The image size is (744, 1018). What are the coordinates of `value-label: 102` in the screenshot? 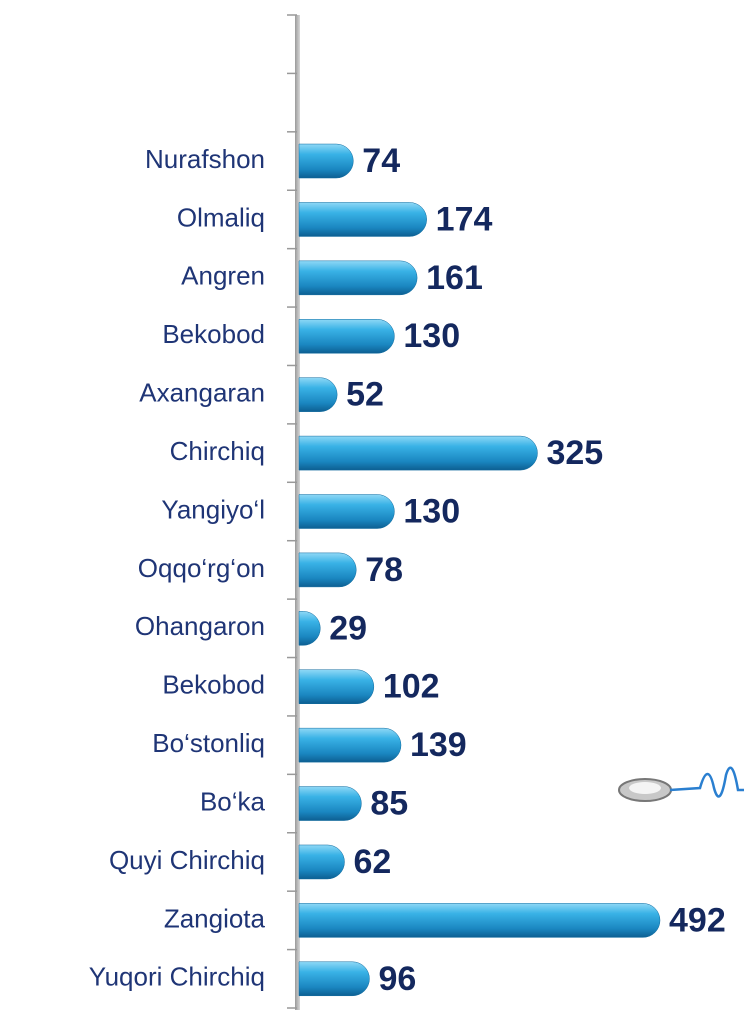 It's located at (411, 687).